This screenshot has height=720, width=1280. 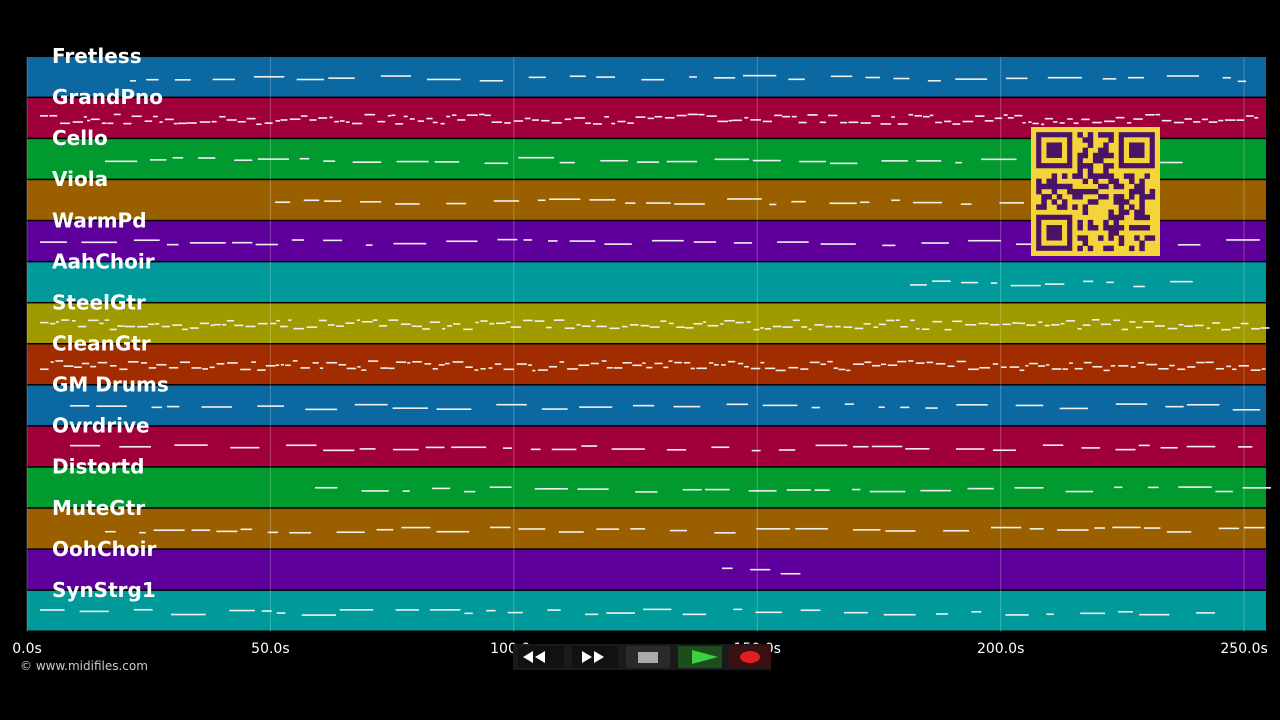 I want to click on track-lane, so click(x=646, y=282).